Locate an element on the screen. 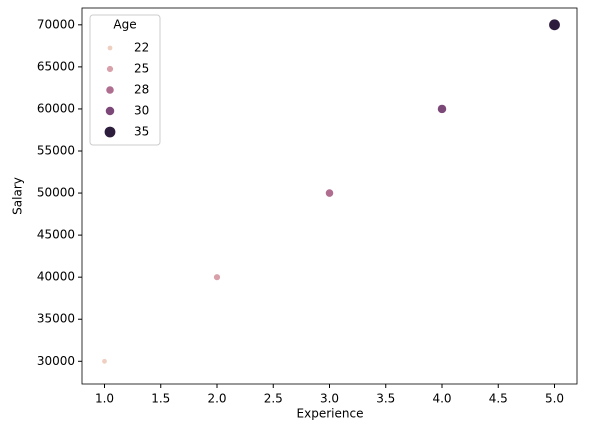  legend-label: 22 is located at coordinates (141, 48).